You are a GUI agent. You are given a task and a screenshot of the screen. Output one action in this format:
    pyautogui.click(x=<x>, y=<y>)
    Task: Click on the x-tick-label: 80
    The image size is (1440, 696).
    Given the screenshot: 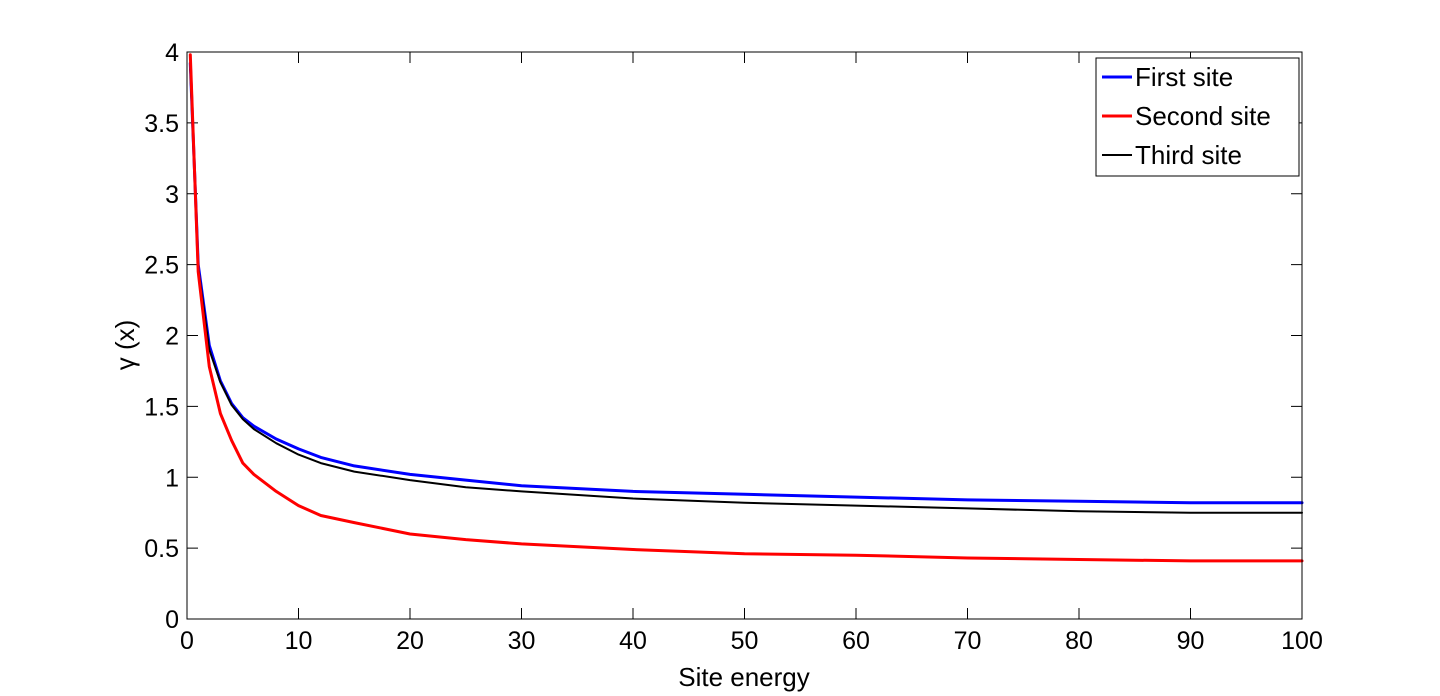 What is the action you would take?
    pyautogui.click(x=1079, y=641)
    